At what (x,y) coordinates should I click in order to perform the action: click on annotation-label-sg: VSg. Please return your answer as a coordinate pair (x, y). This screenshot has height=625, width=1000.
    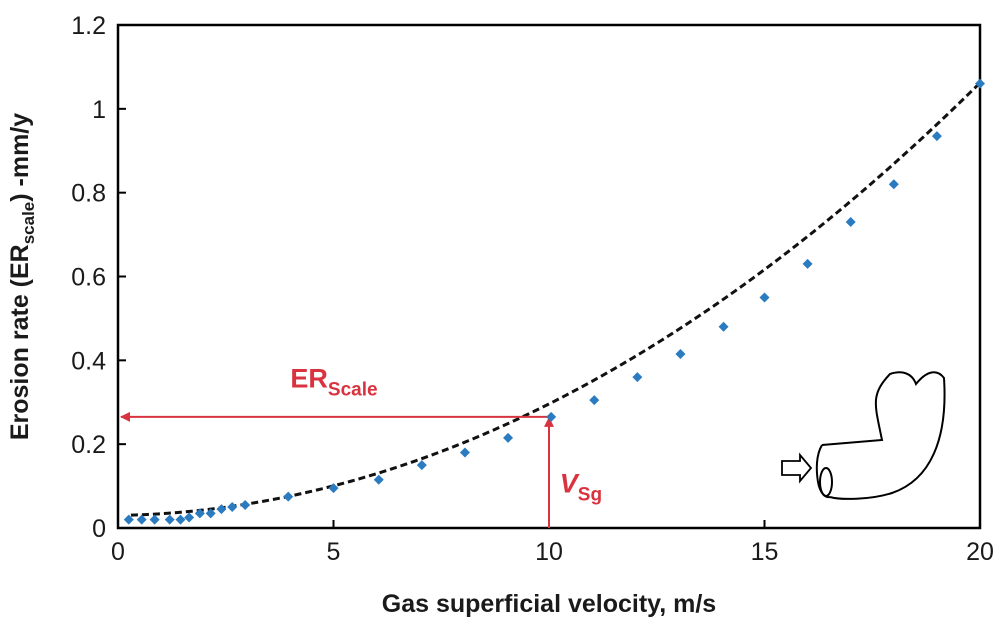
    Looking at the image, I should click on (581, 486).